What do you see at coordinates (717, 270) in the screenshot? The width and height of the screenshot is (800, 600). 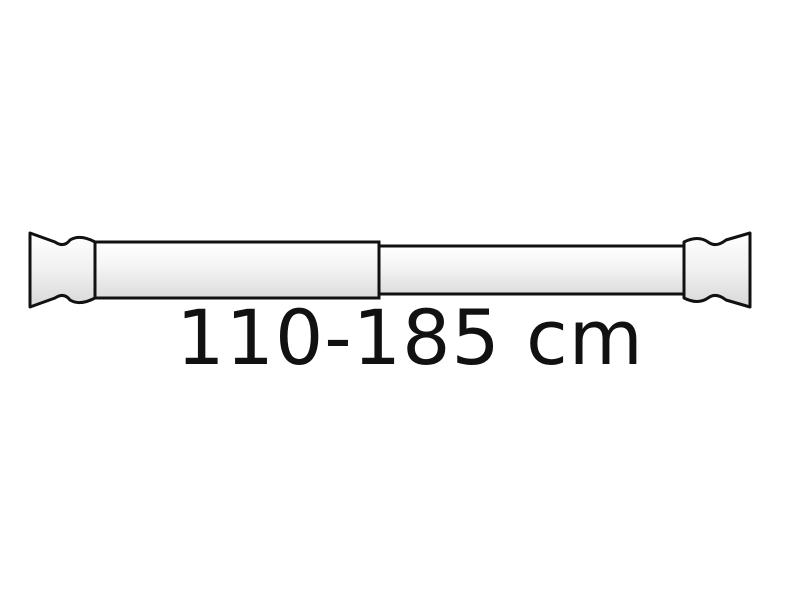 I see `right-end-cap` at bounding box center [717, 270].